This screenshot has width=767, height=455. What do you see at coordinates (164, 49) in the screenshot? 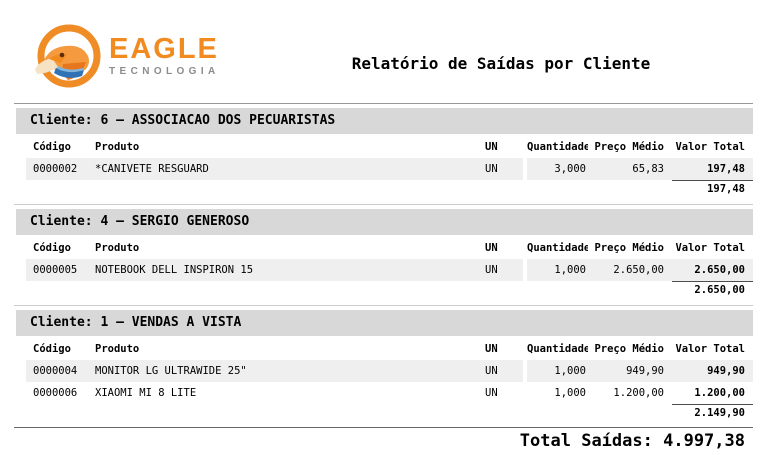
I see `logo-brand: EAGLE` at bounding box center [164, 49].